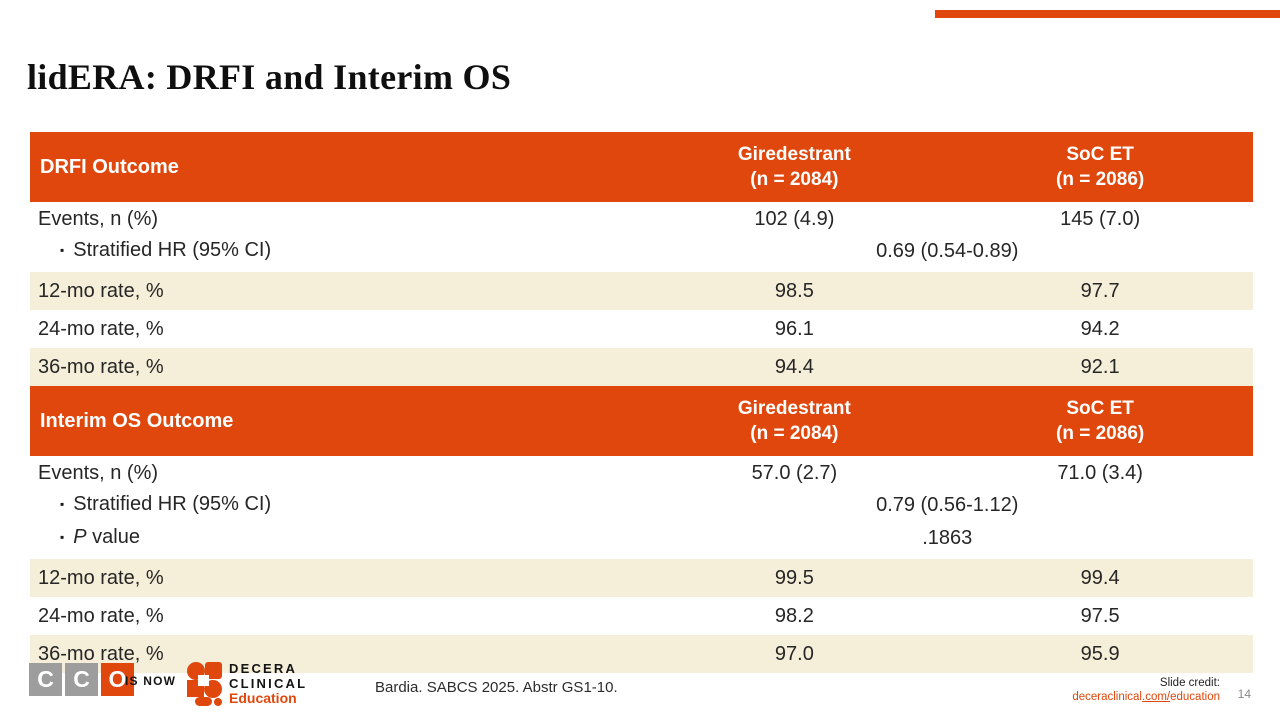 This screenshot has width=1280, height=720. I want to click on span-value: 0.79 (0.56-1.12), so click(947, 505).